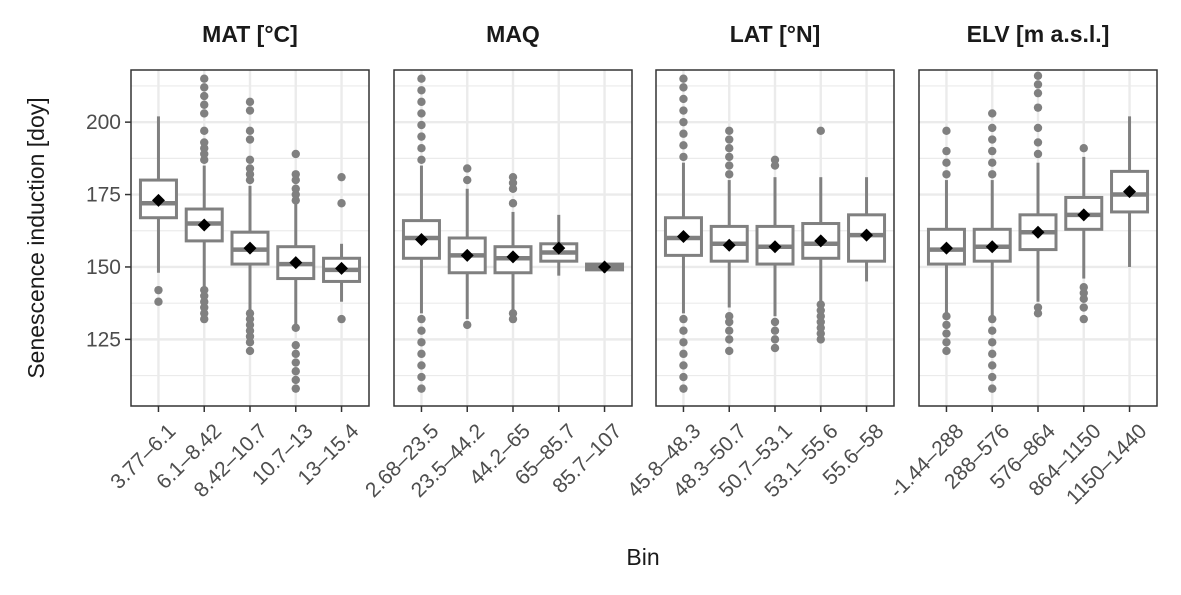 This screenshot has height=595, width=1181. Describe the element at coordinates (103, 122) in the screenshot. I see `y-tick-label: 200` at that location.